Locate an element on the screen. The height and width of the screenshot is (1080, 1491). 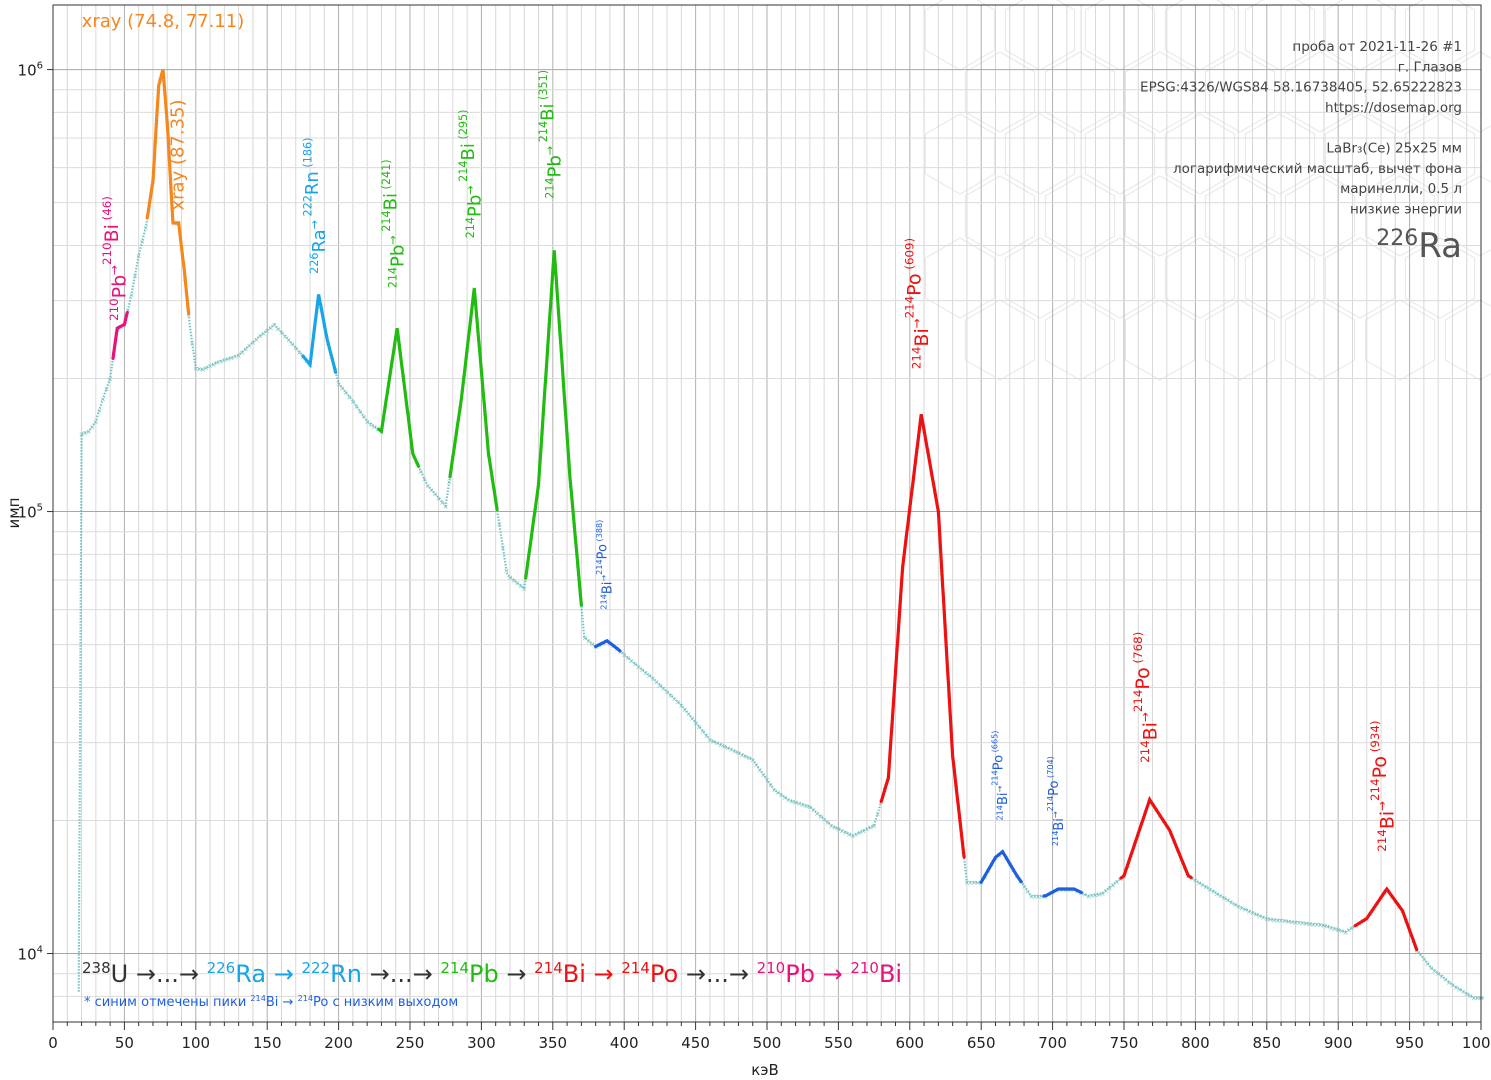
x-tick-label: 800 is located at coordinates (1195, 1043).